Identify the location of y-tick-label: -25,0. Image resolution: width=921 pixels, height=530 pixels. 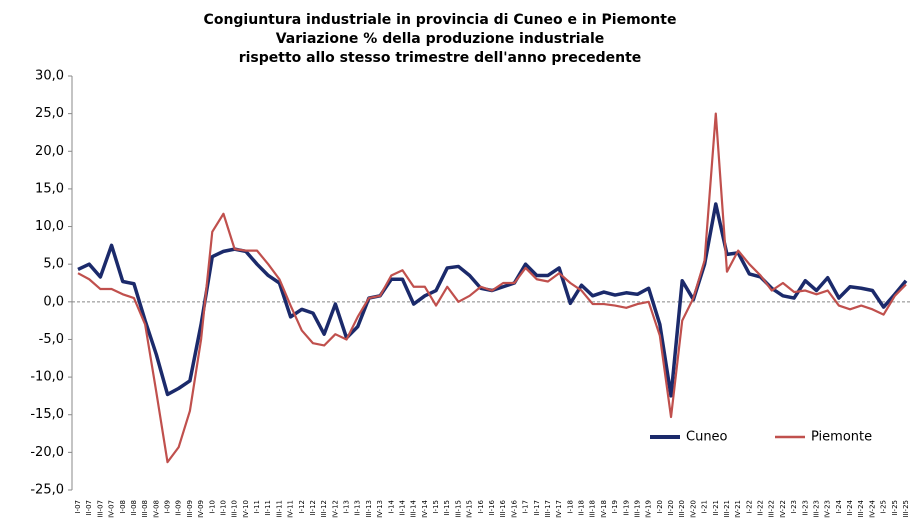
(47, 490).